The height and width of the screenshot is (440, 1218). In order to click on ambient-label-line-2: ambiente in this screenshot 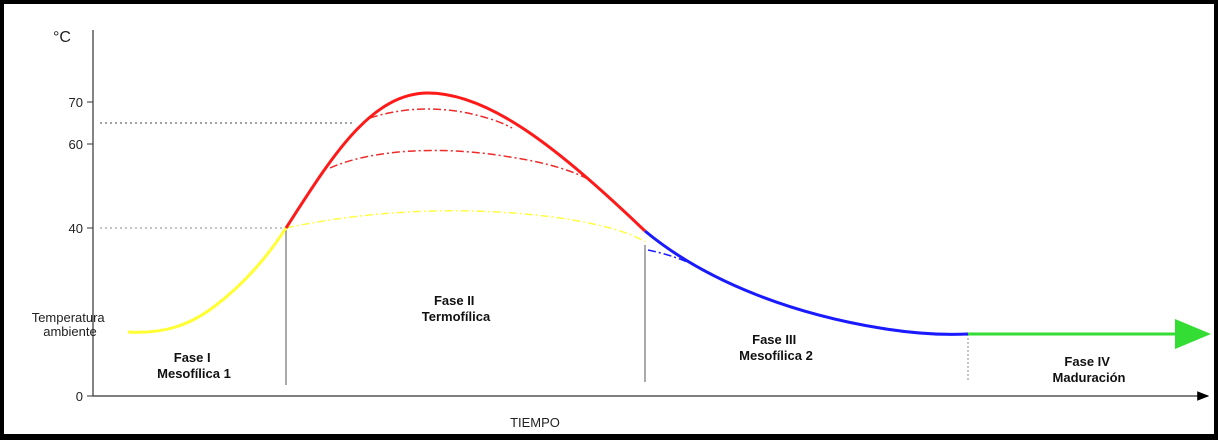, I will do `click(69, 331)`.